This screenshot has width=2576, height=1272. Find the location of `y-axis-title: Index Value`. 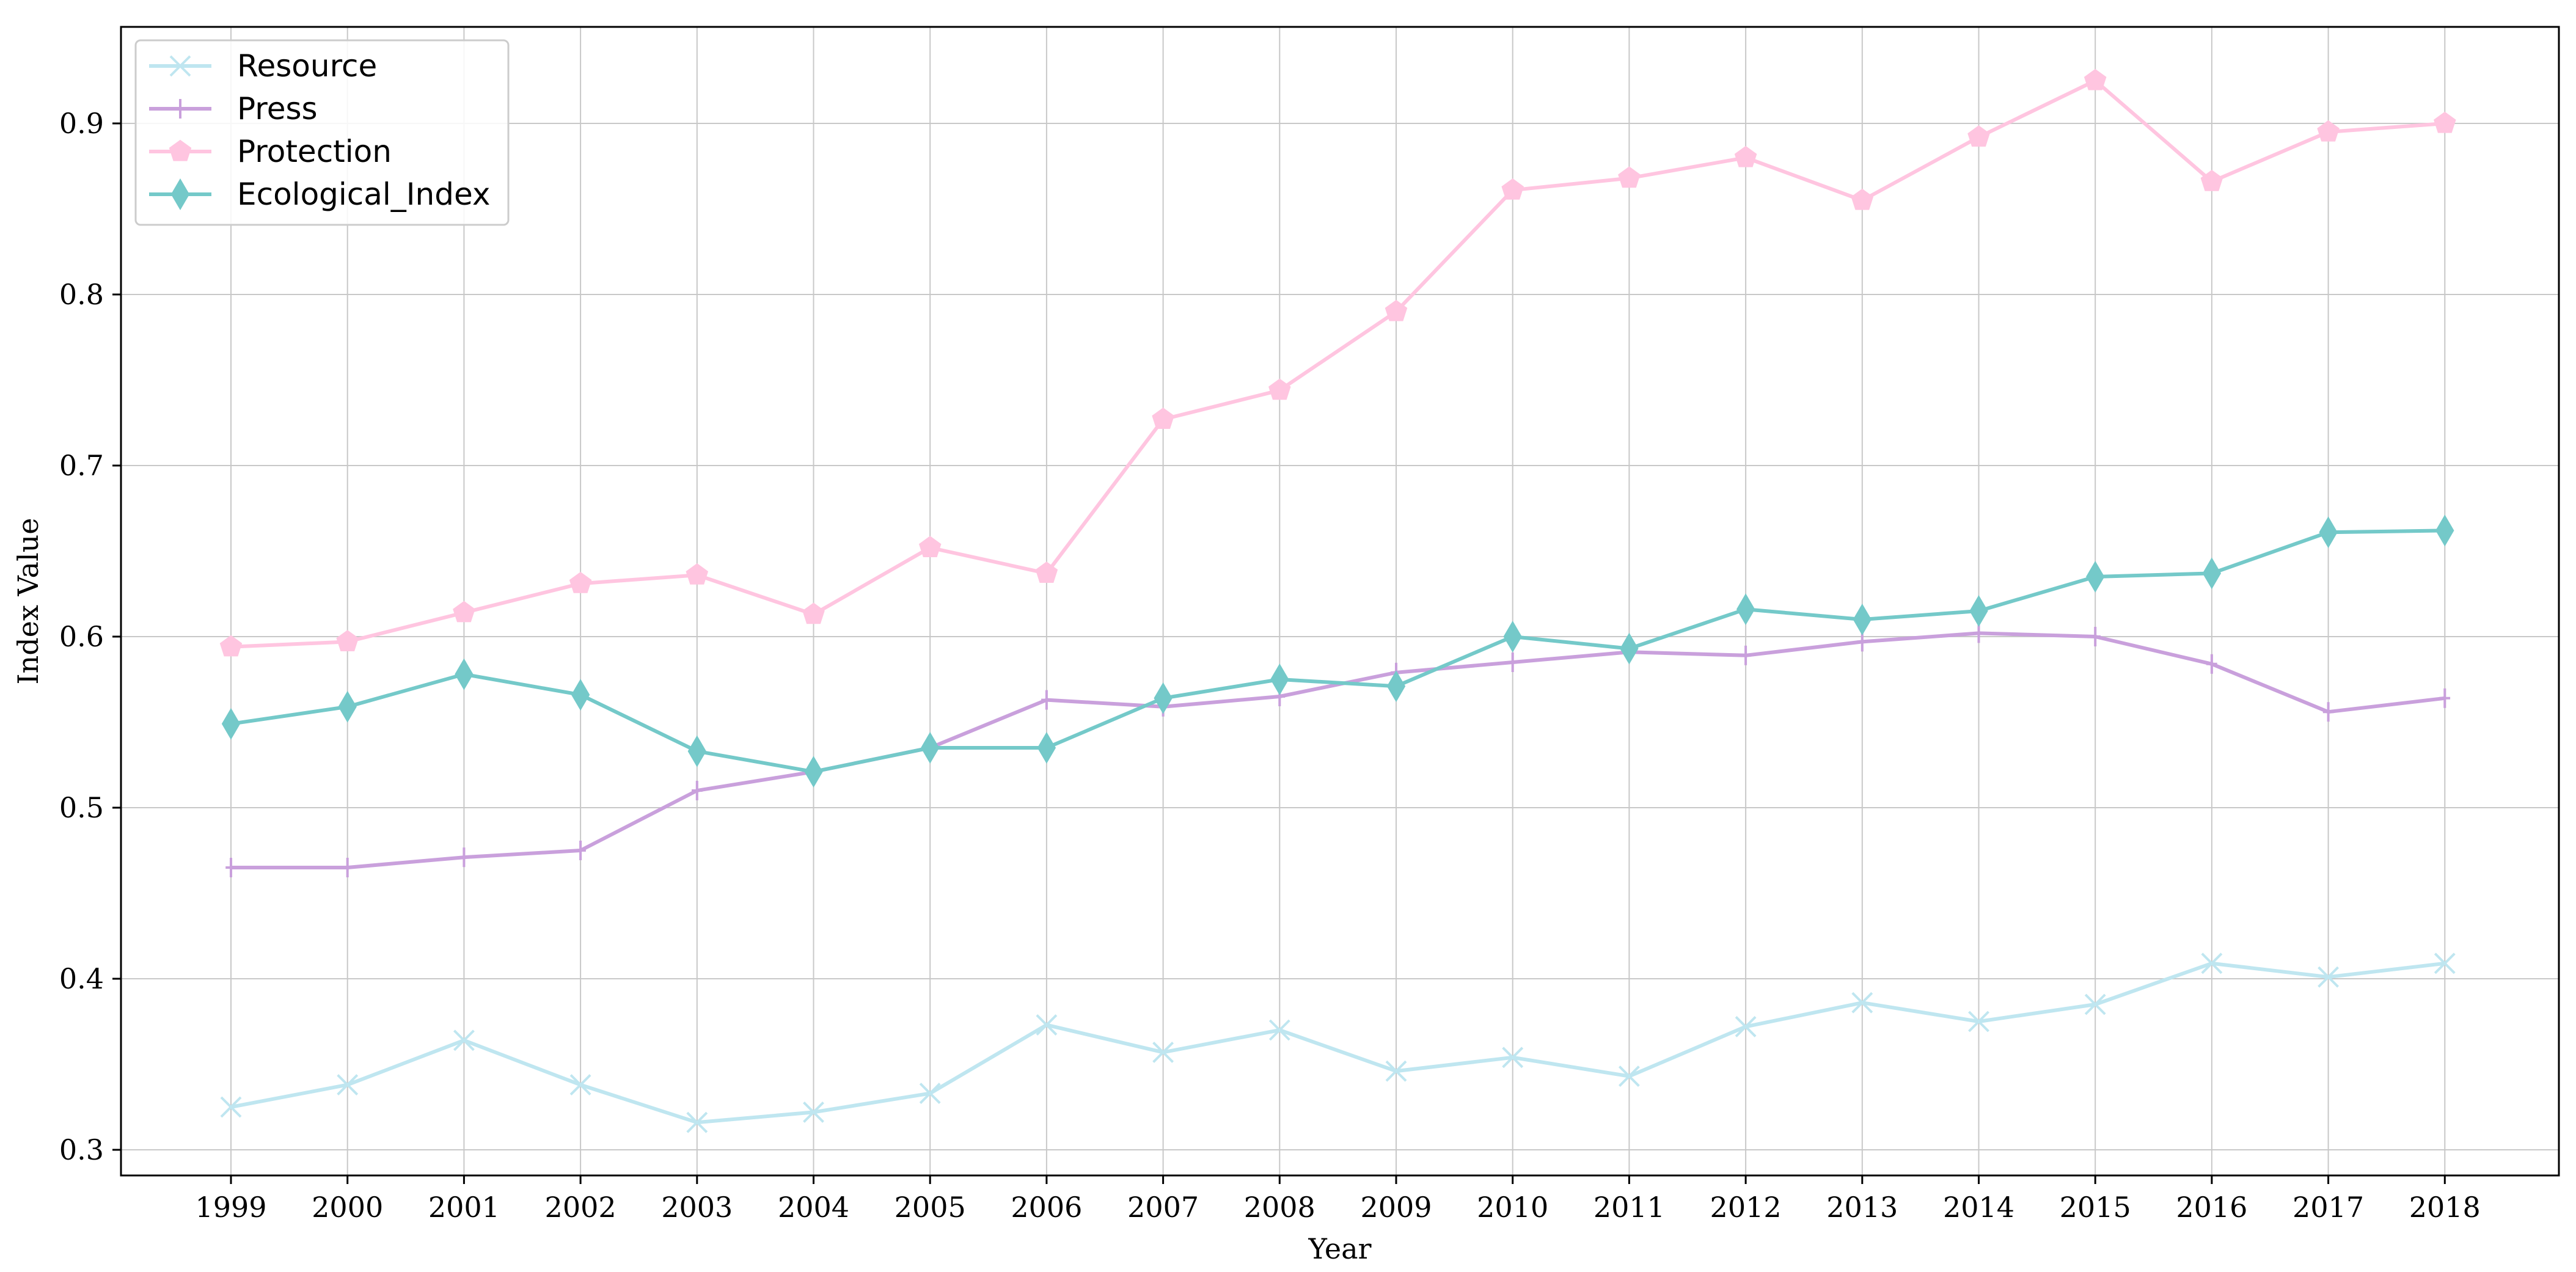

y-axis-title: Index Value is located at coordinates (28, 600).